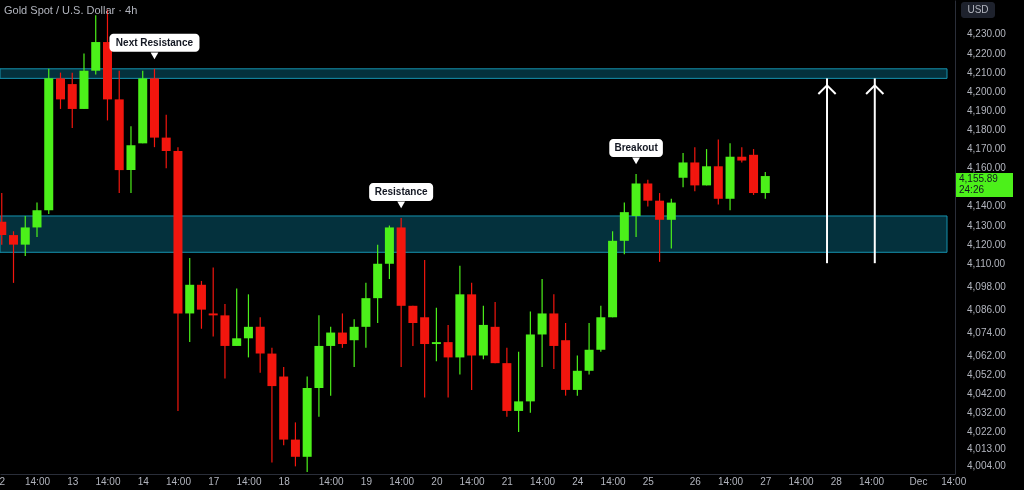 The width and height of the screenshot is (1024, 490). Describe the element at coordinates (987, 332) in the screenshot. I see `y-tick-label: 4,074.00` at that location.